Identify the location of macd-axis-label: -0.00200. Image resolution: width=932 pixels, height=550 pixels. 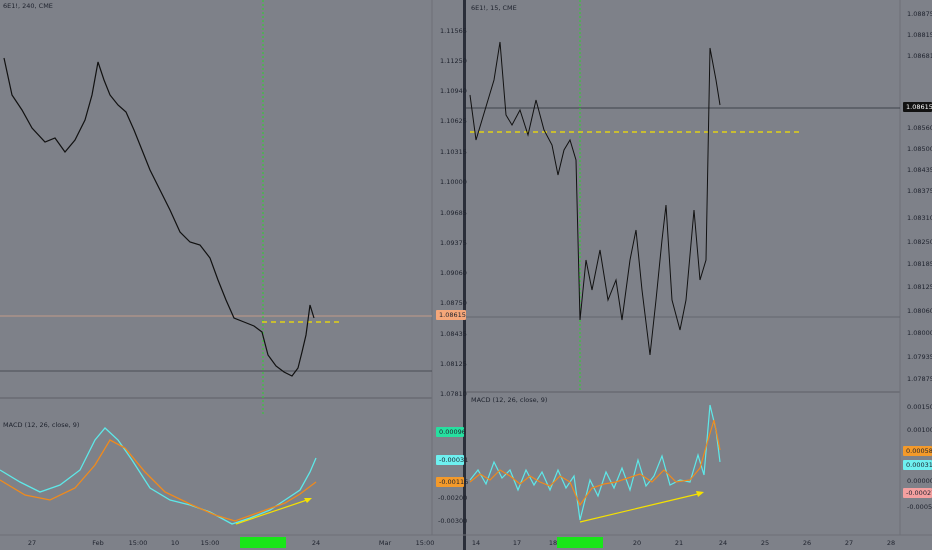
(452, 498).